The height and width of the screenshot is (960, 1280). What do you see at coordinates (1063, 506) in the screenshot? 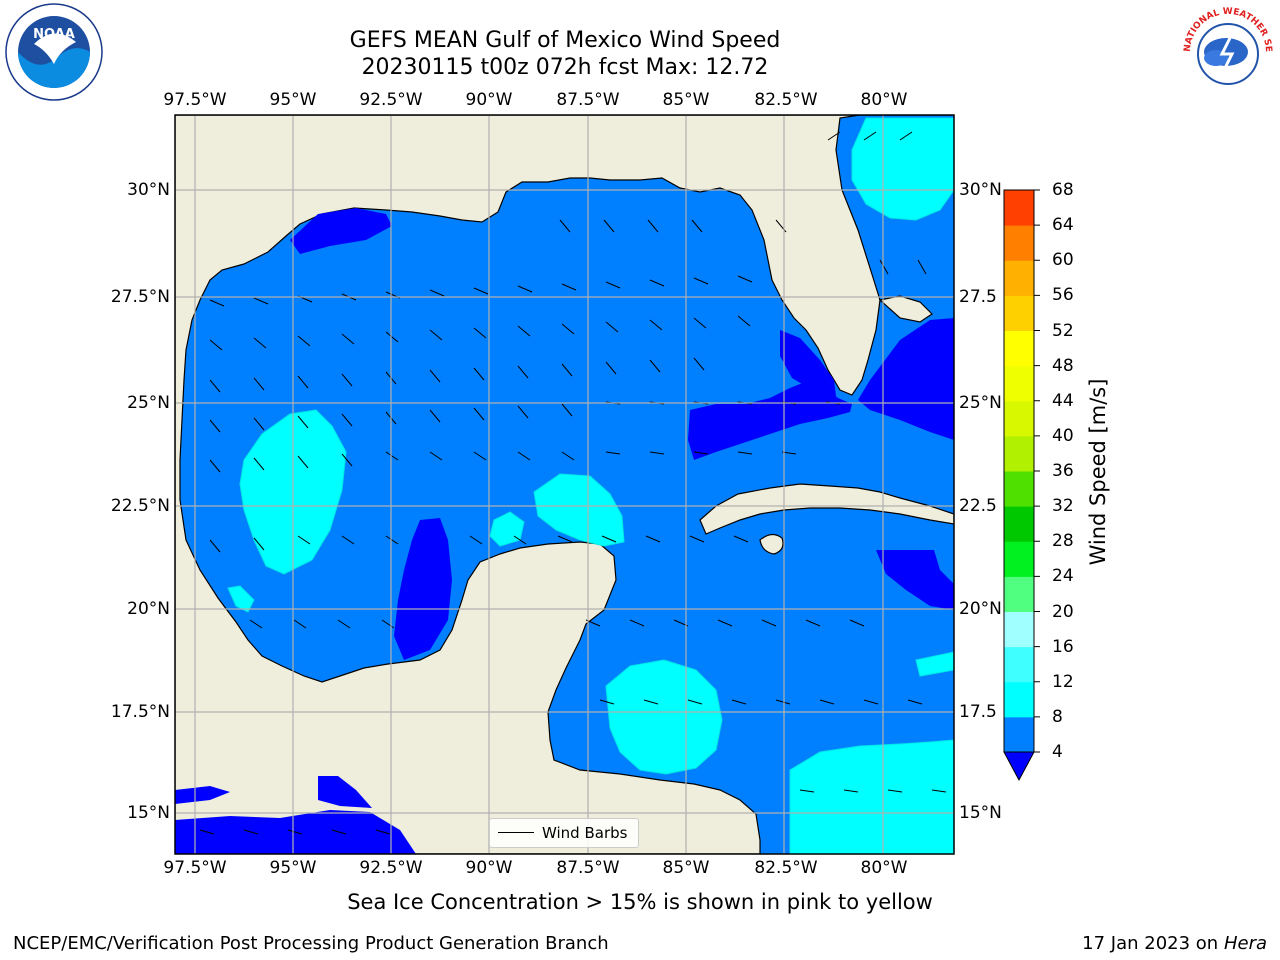
I see `colorbar-tick-label: 32` at bounding box center [1063, 506].